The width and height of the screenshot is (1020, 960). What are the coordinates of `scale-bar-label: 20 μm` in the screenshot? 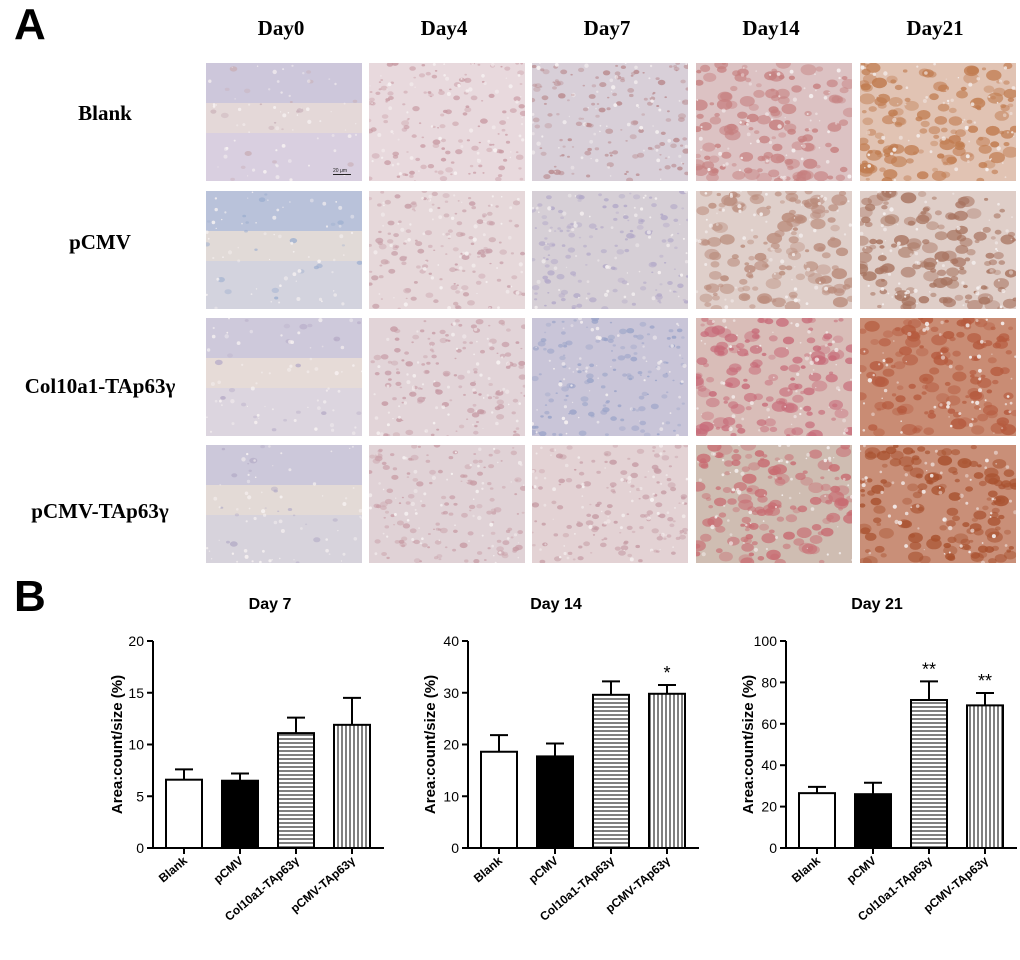 It's located at (340, 171).